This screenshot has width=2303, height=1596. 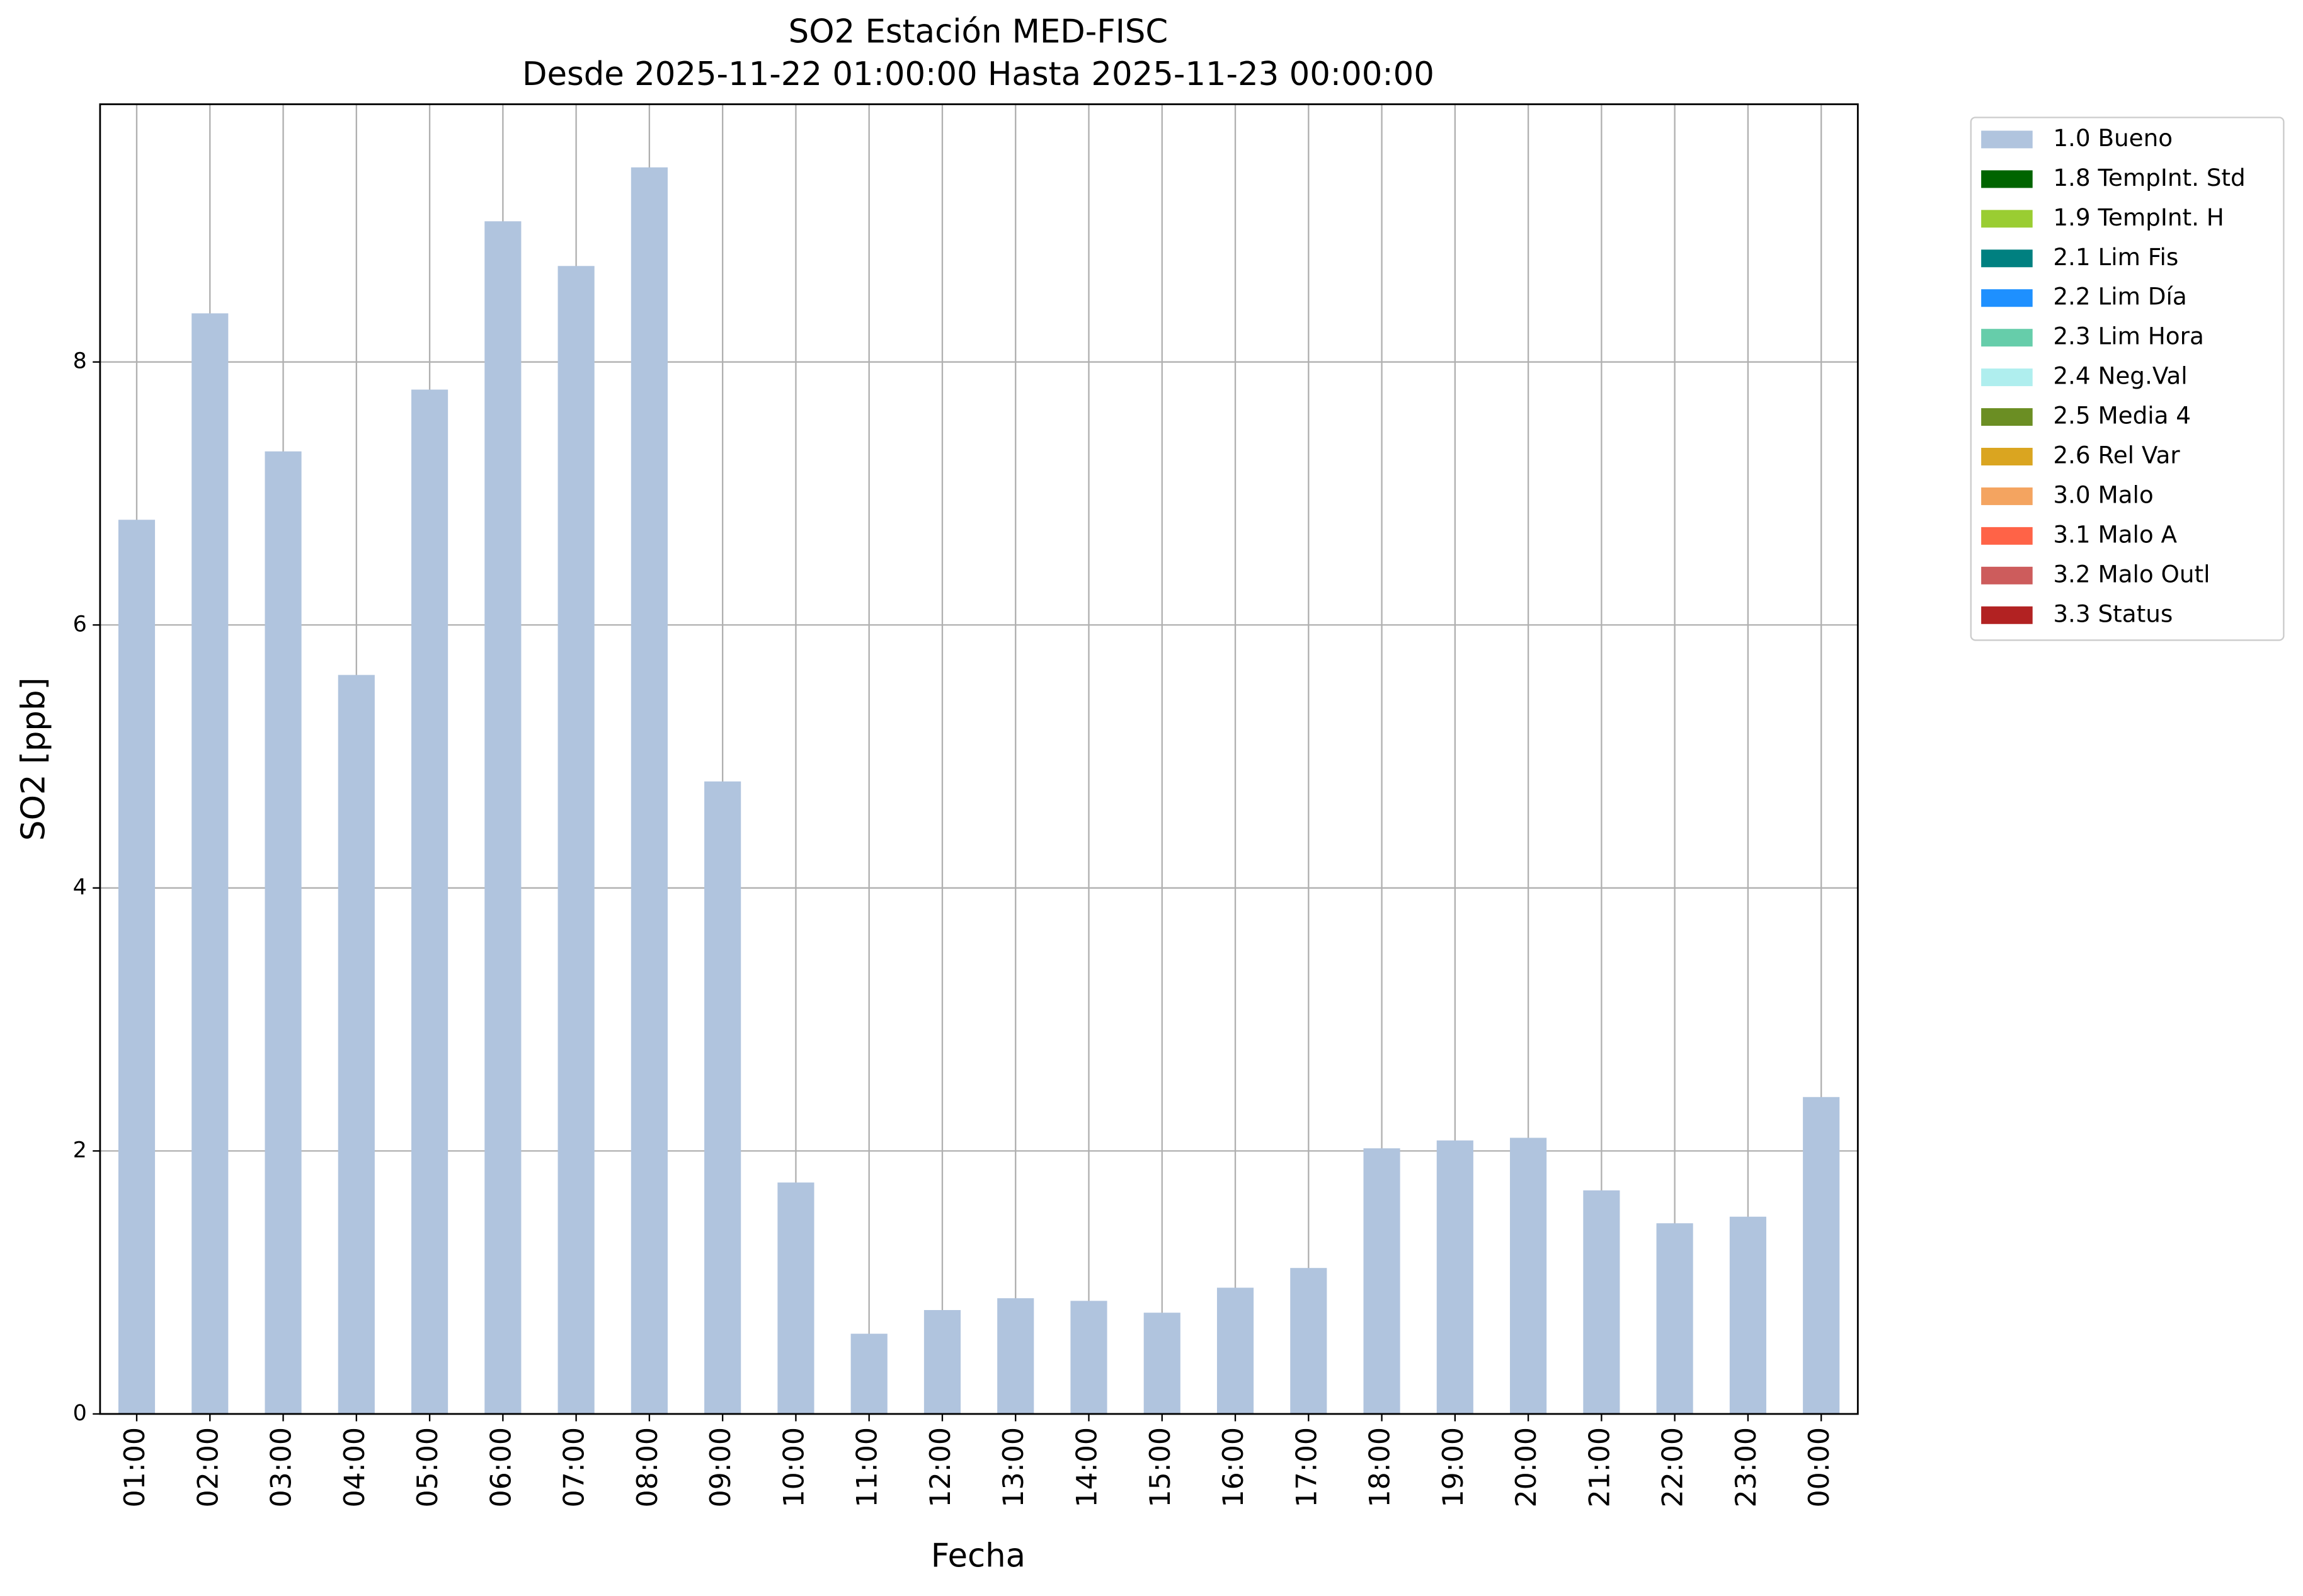 I want to click on x-tick-label: 22:00, so click(x=1673, y=1467).